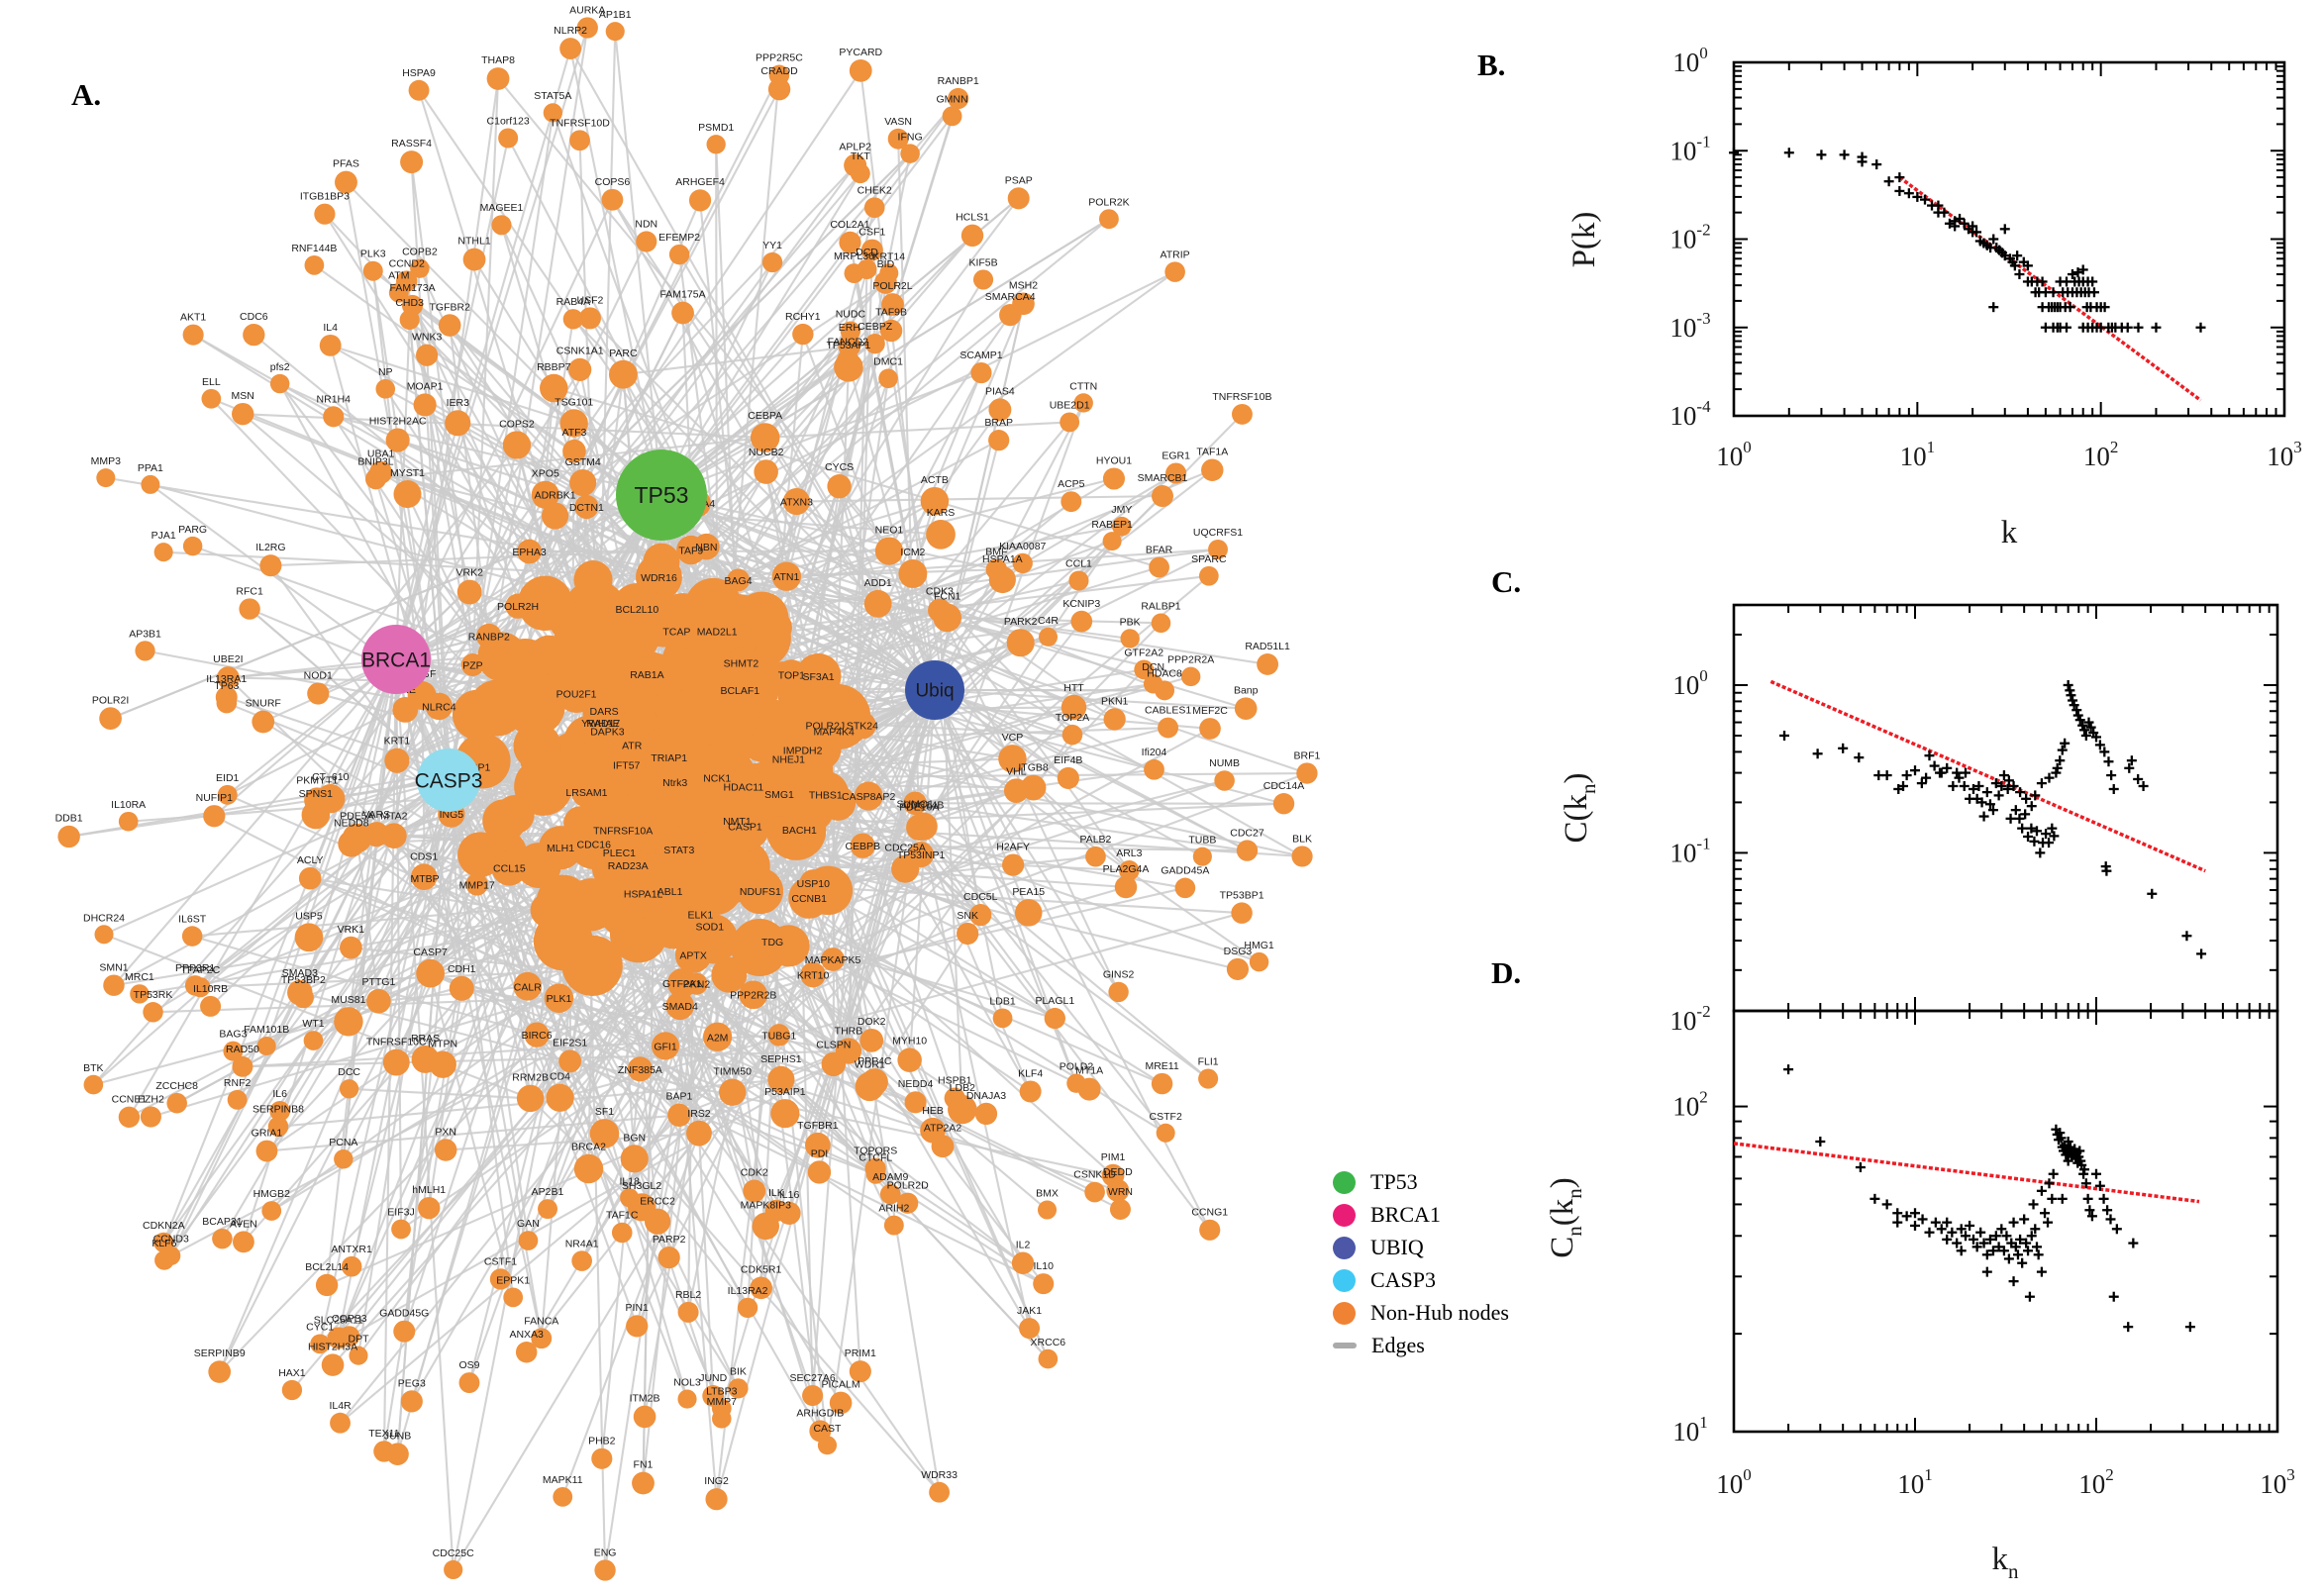  I want to click on svg-text: CDC14B, so click(923, 806).